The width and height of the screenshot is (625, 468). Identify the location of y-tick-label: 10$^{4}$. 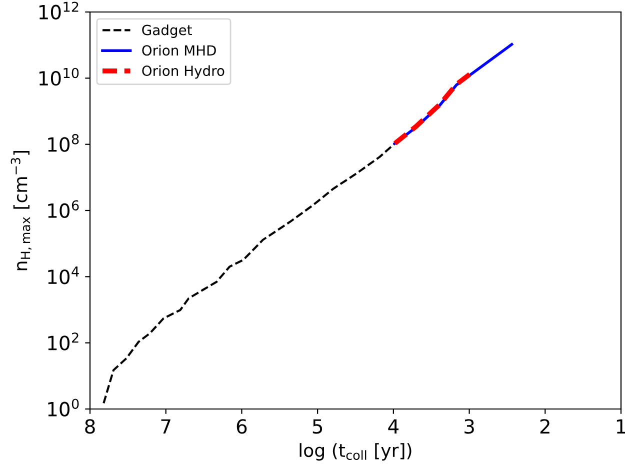
(63, 275).